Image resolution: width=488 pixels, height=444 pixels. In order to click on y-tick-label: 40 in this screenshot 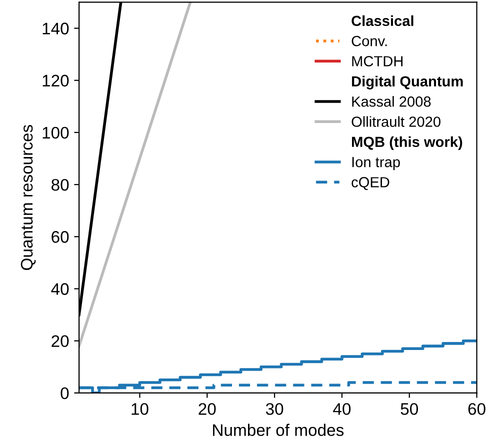, I will do `click(60, 289)`.